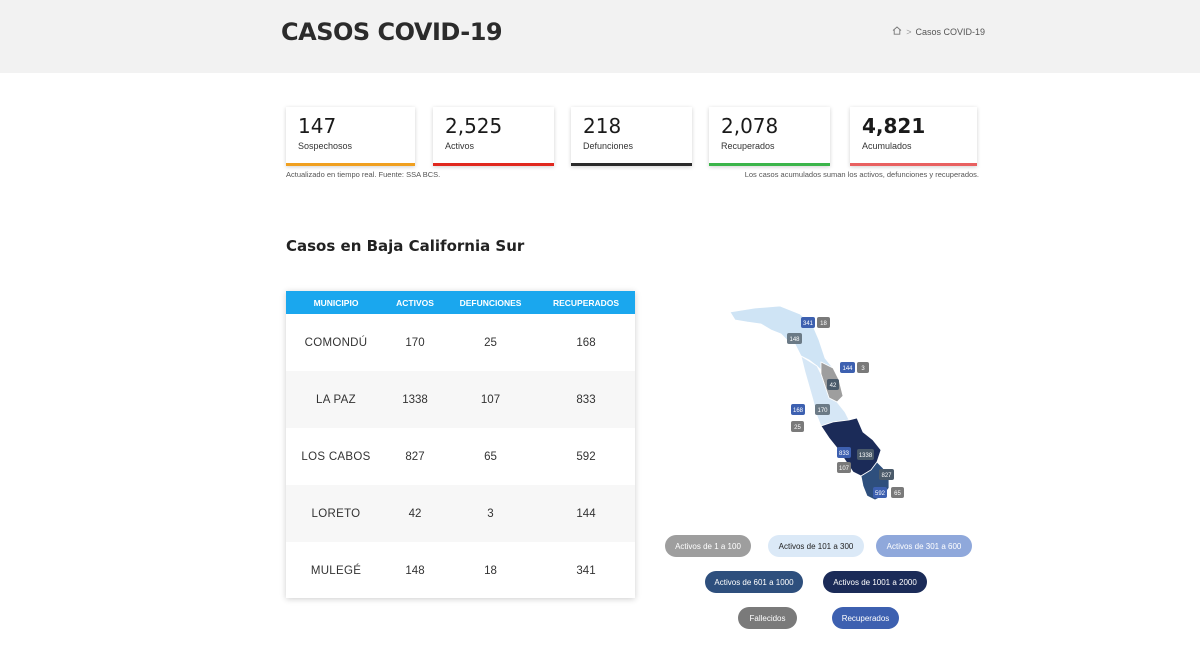  I want to click on legend-fallecidos: Fallecidos, so click(767, 618).